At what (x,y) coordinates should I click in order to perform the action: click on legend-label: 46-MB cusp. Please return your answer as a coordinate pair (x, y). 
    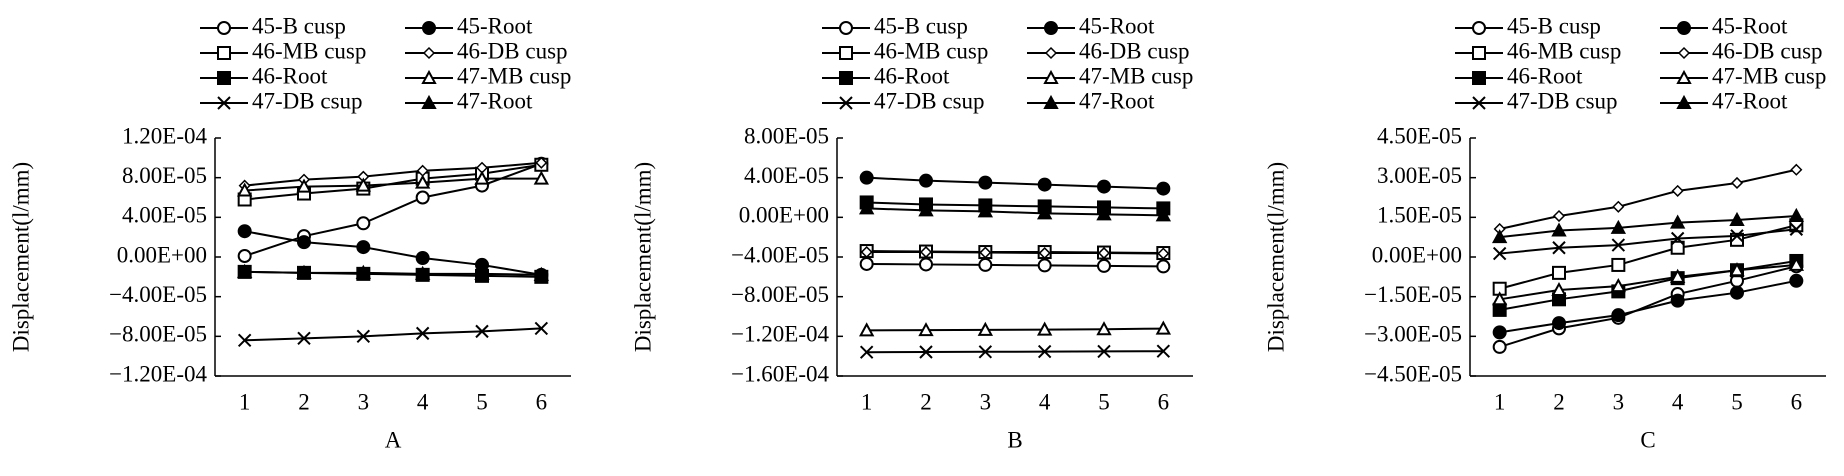
    Looking at the image, I should click on (309, 50).